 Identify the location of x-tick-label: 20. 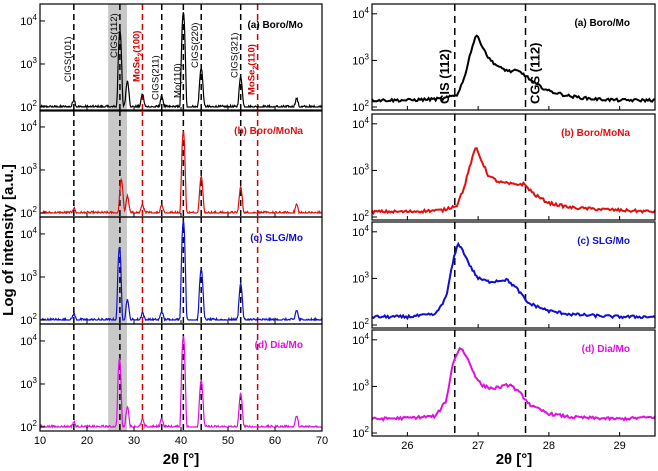
(87, 441).